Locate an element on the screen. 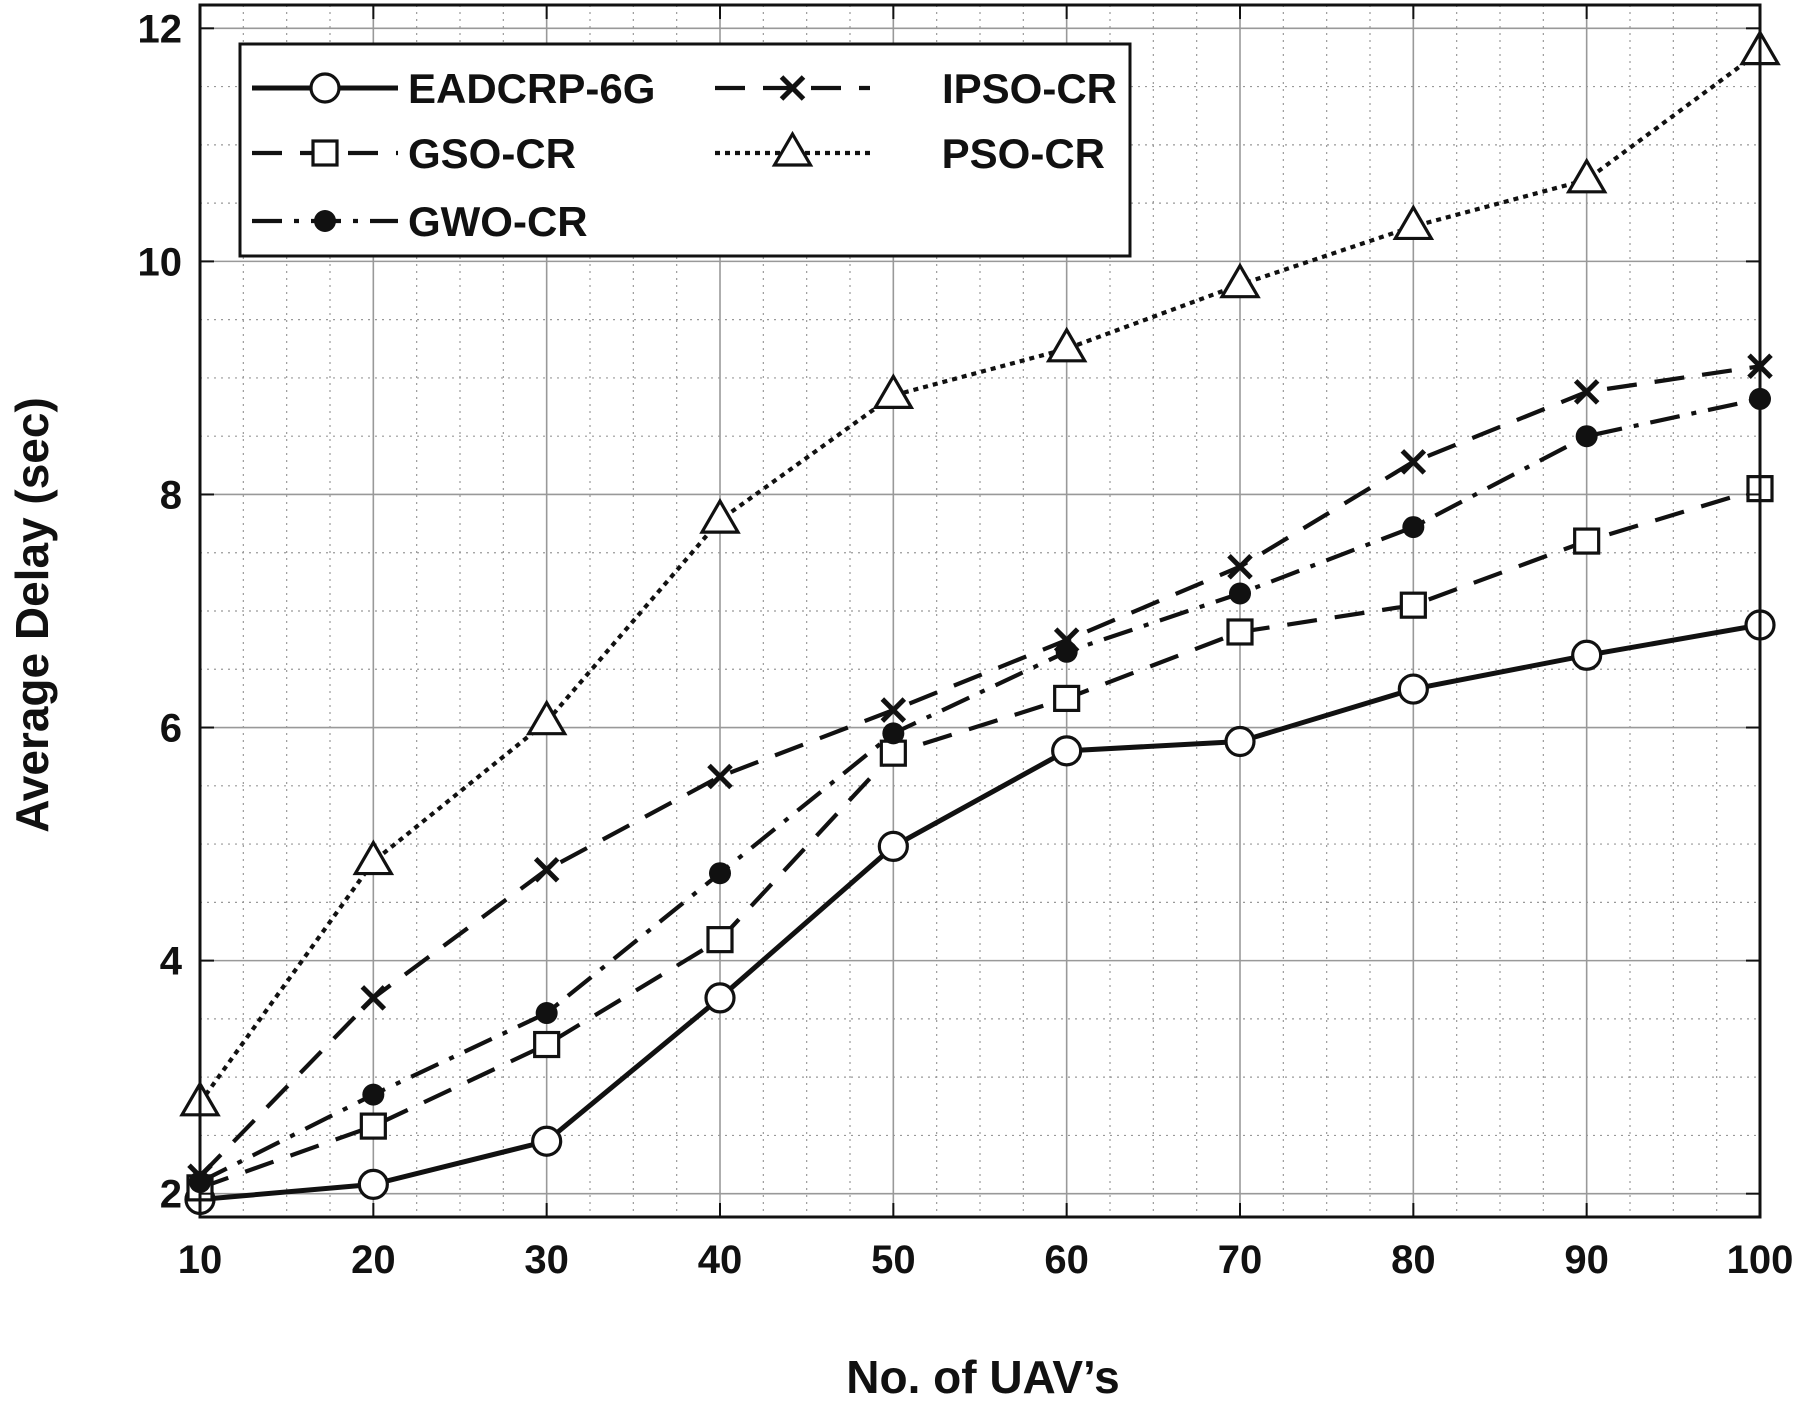 The image size is (1810, 1424). legend-entry: GSO-CR is located at coordinates (414, 153).